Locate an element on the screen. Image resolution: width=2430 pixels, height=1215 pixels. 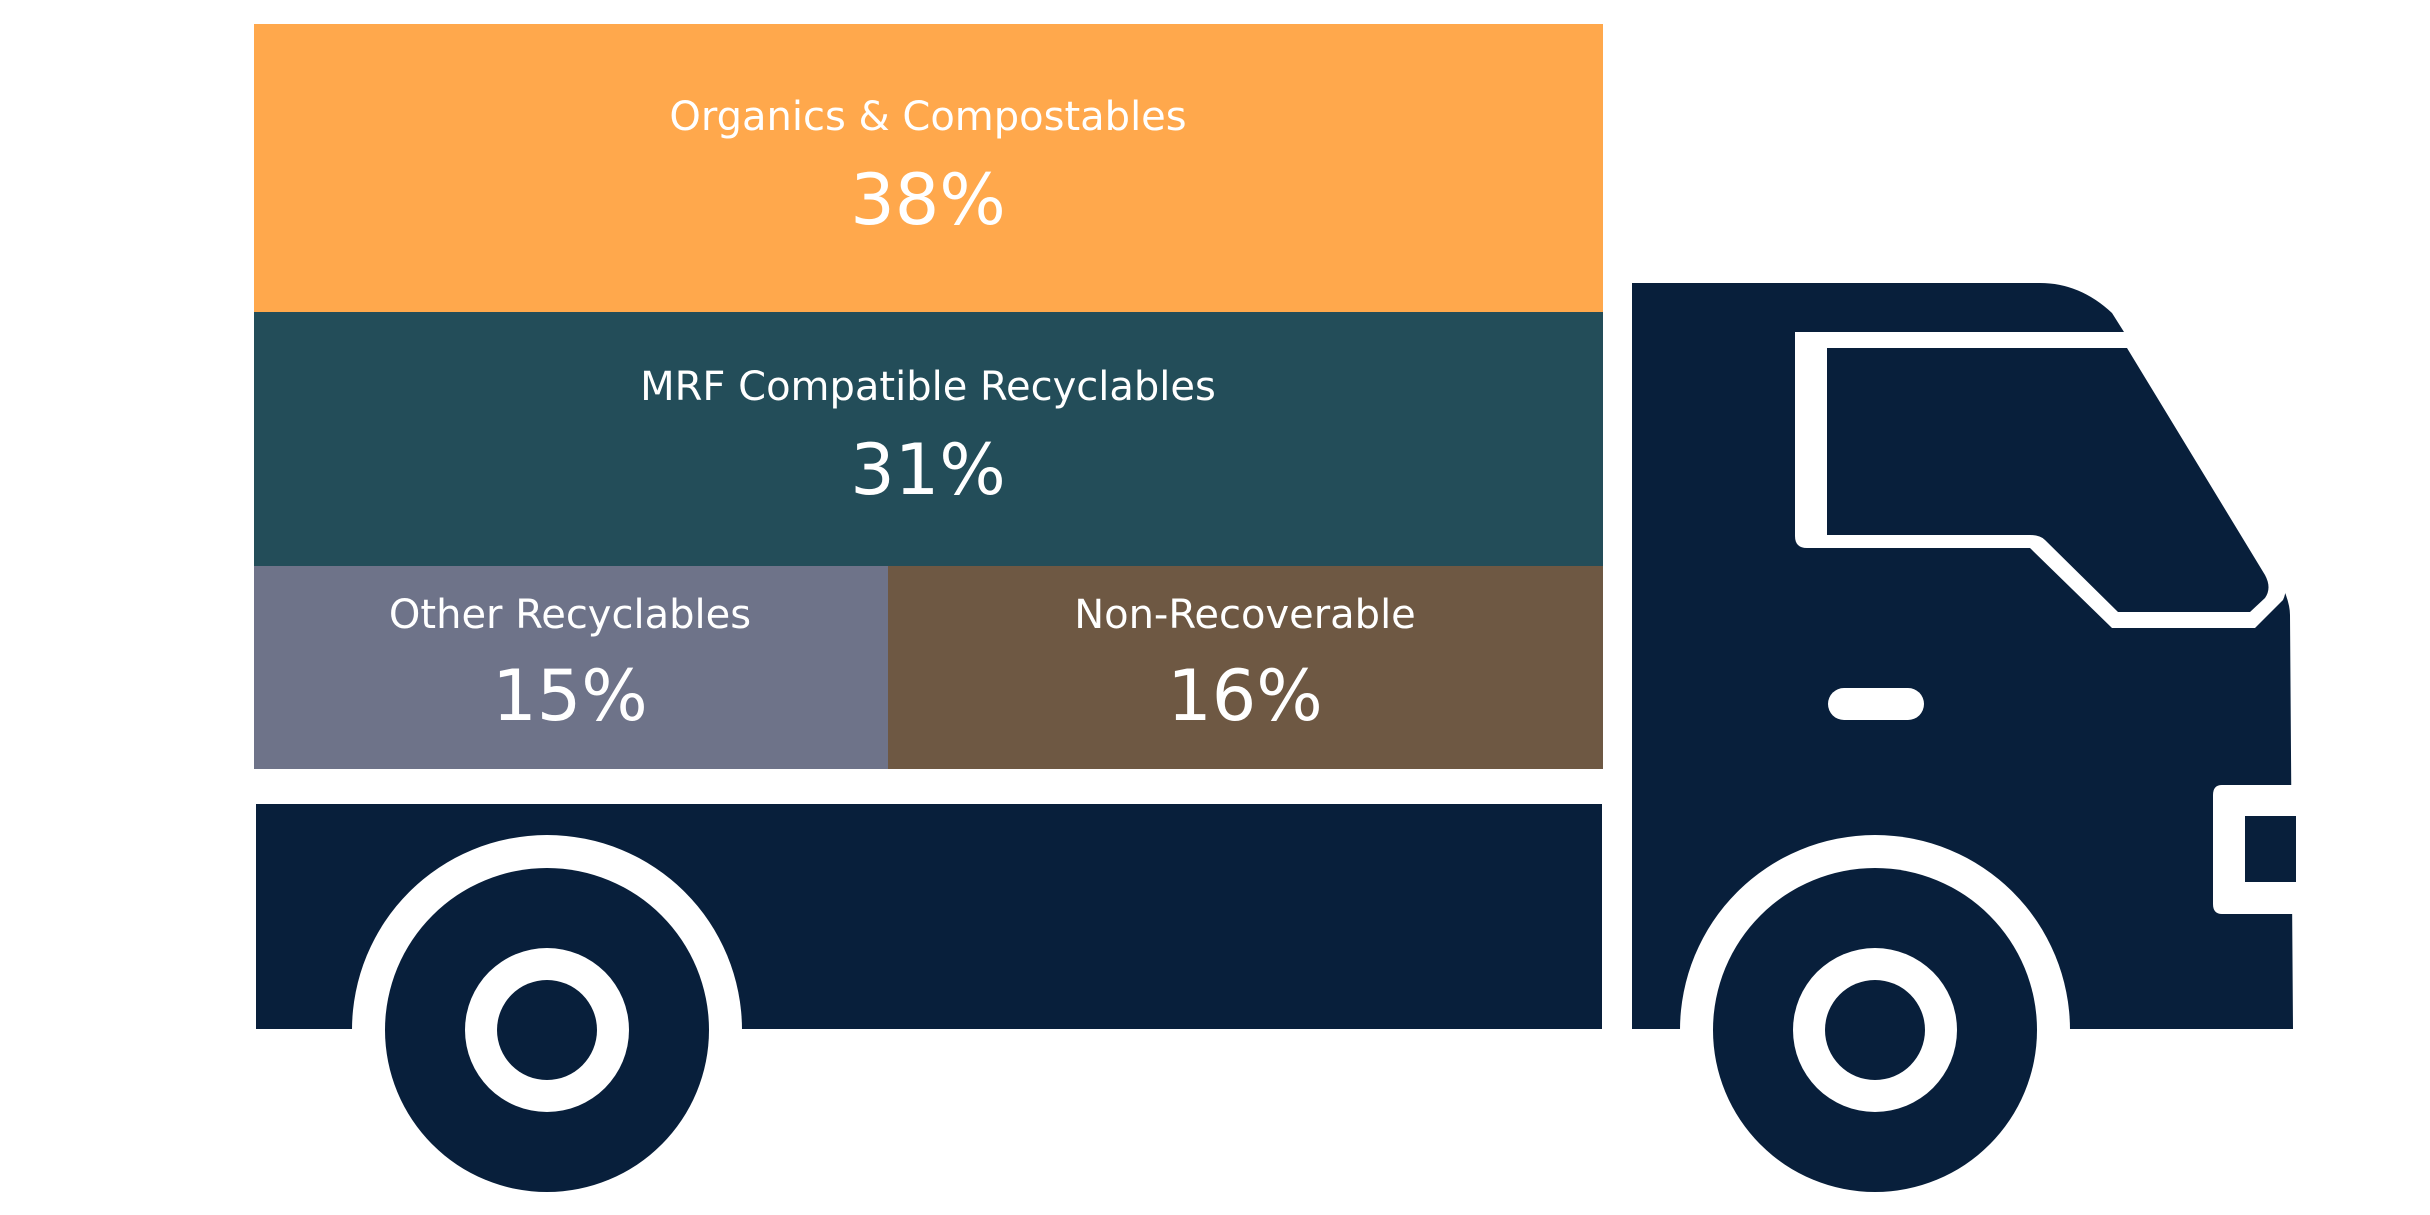
rear-wheel is located at coordinates (547, 1030).